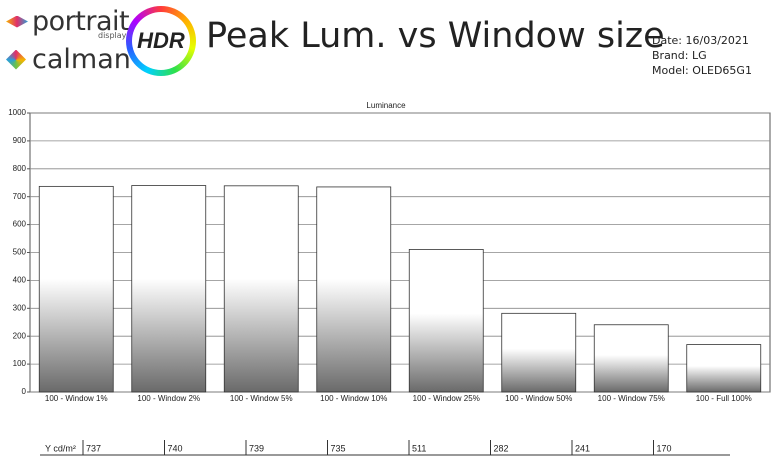  What do you see at coordinates (724, 398) in the screenshot?
I see `x-tick-label: 100 - Full 100%` at bounding box center [724, 398].